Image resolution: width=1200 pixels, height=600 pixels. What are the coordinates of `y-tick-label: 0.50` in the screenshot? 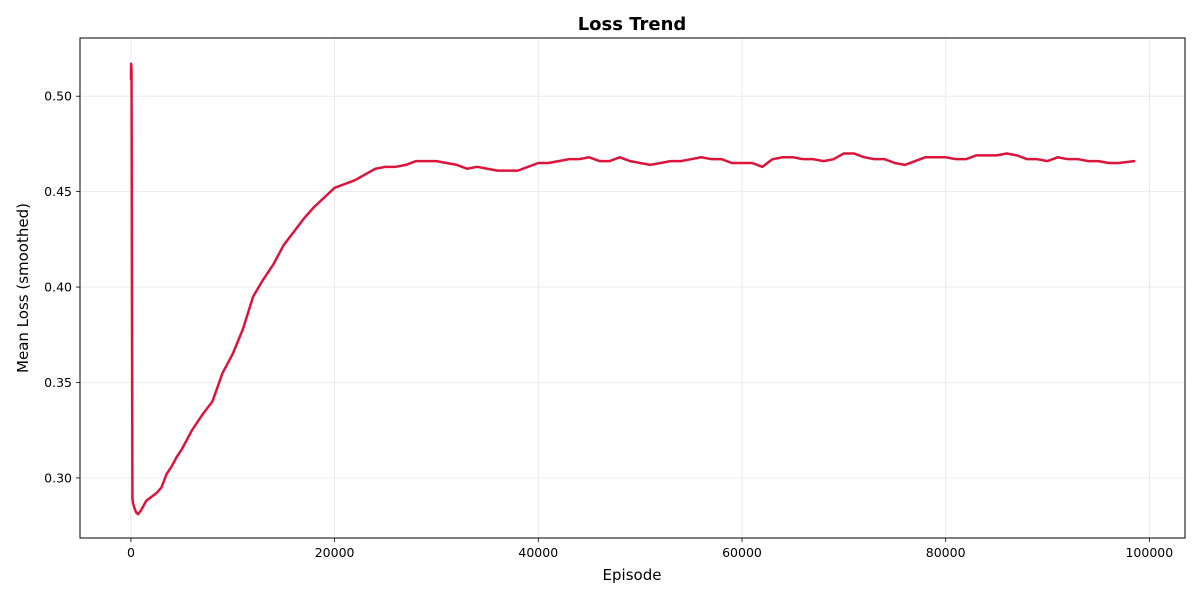 It's located at (58, 96).